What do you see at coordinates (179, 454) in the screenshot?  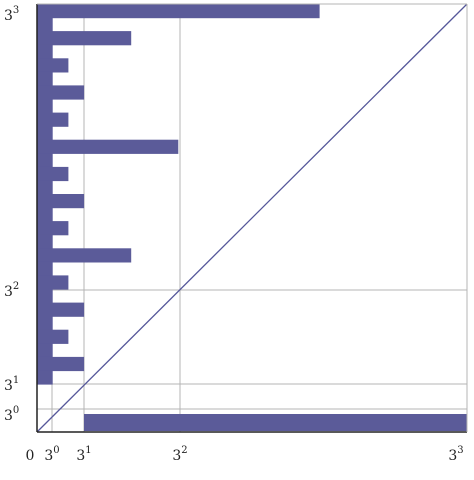 I see `x-tick-label: 32` at bounding box center [179, 454].